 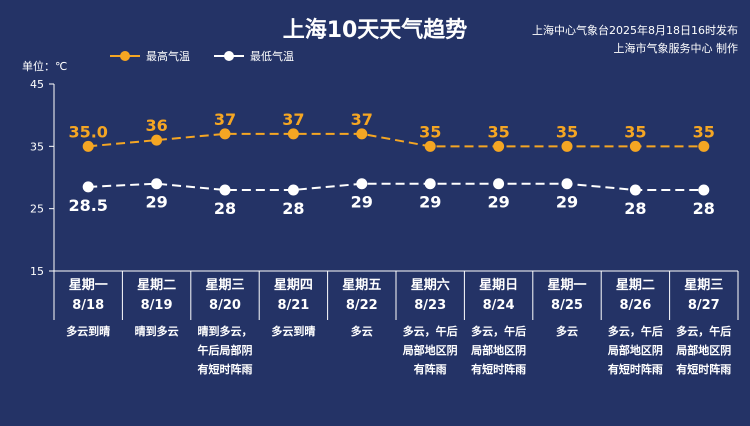 I want to click on weekday-label: 星期六, so click(x=430, y=285).